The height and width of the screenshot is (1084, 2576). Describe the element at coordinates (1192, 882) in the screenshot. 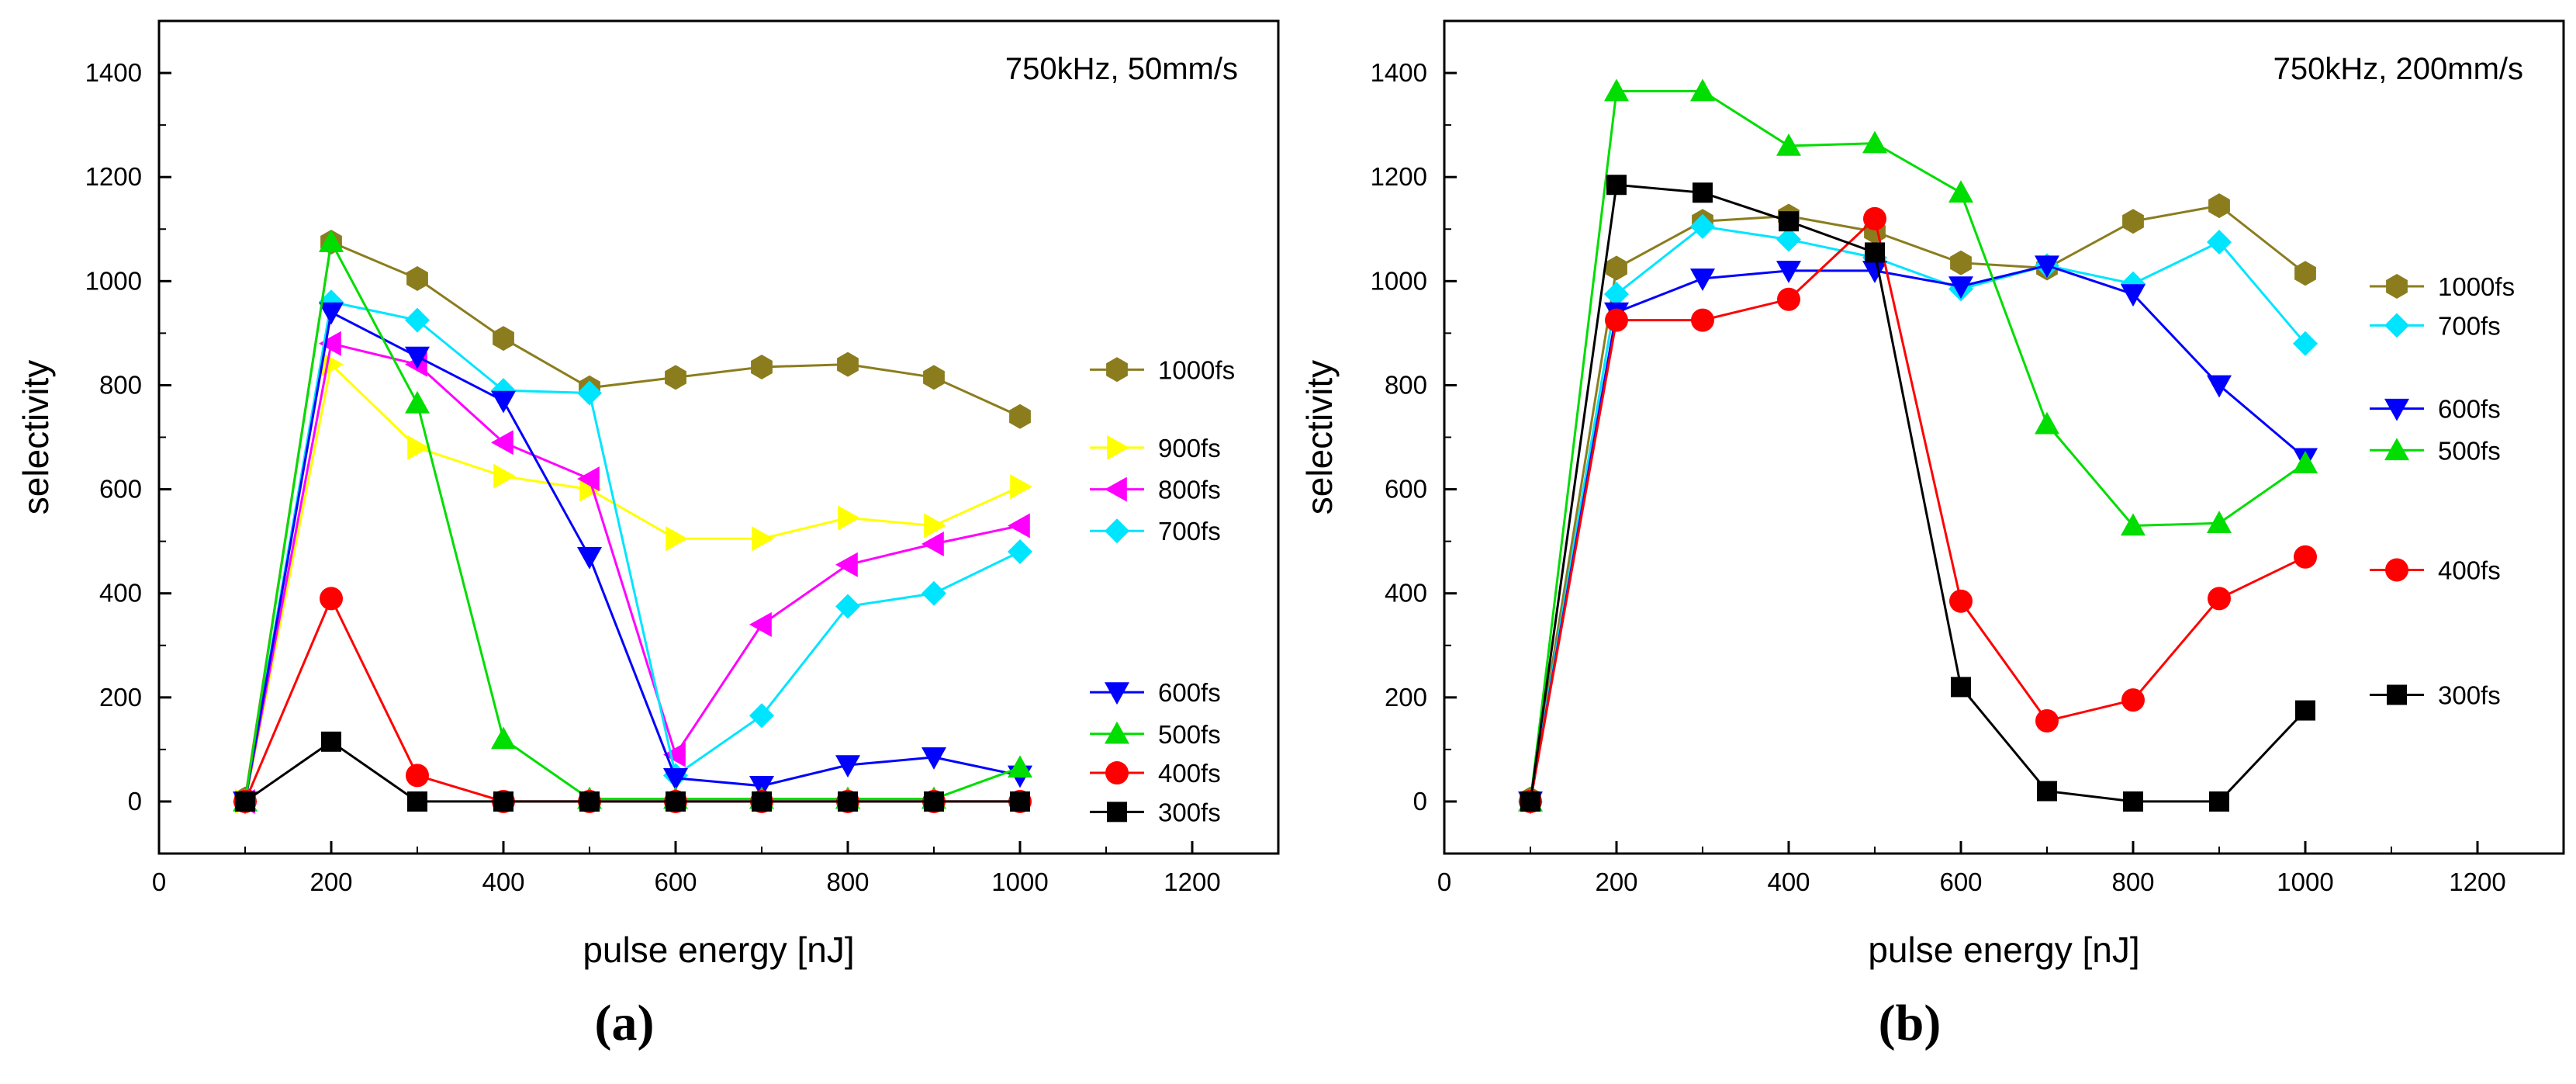

I see `panel-a-x-tick-label: 1200` at that location.